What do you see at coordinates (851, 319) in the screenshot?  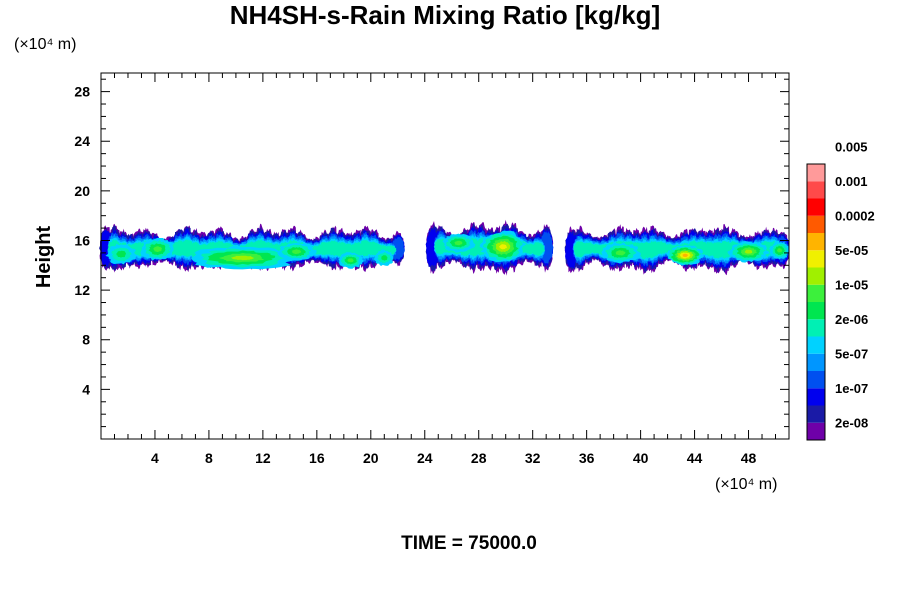 I see `colorbar-label: 2e-06` at bounding box center [851, 319].